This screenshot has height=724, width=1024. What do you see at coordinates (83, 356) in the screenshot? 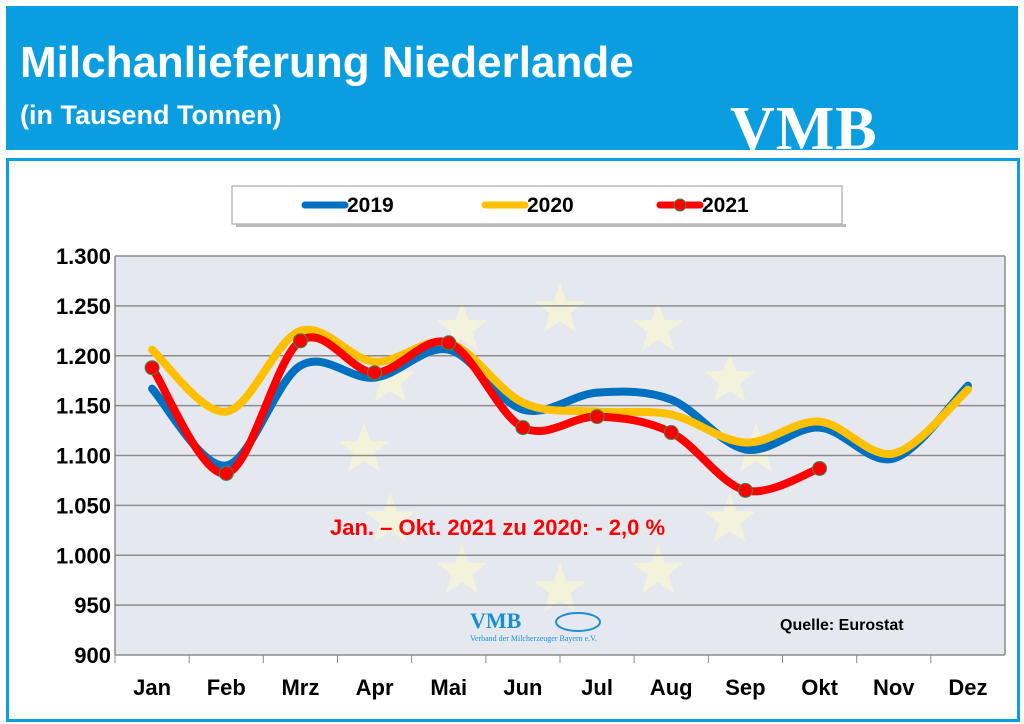
I see `y-tick-label: 1.200` at bounding box center [83, 356].